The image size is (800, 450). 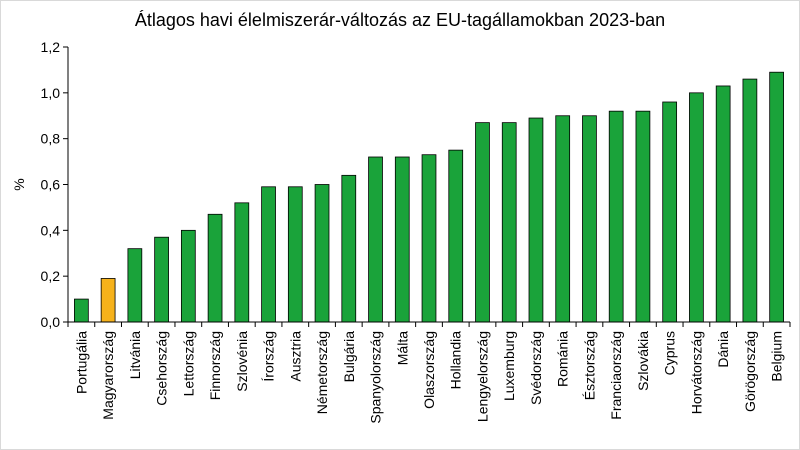 I want to click on x-tick-label: Belgium, so click(x=777, y=356).